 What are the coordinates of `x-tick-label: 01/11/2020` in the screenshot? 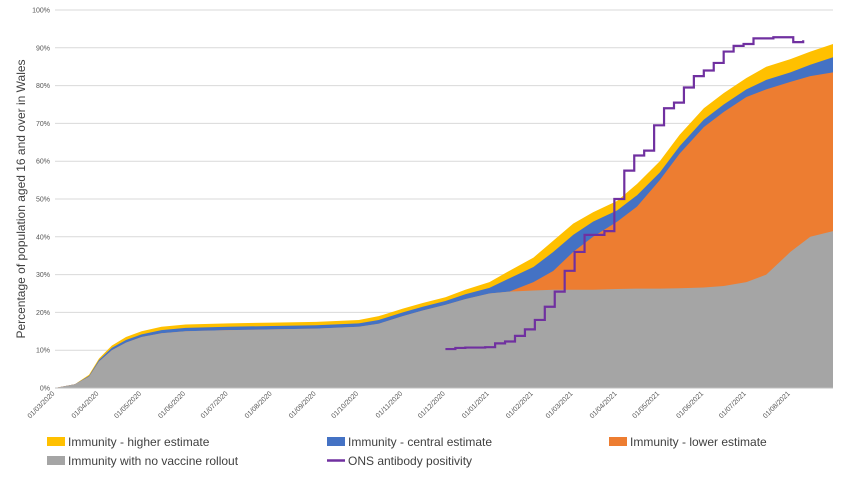 It's located at (389, 404).